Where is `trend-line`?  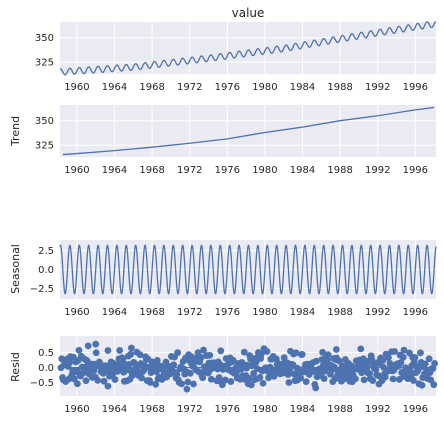
trend-line is located at coordinates (248, 131).